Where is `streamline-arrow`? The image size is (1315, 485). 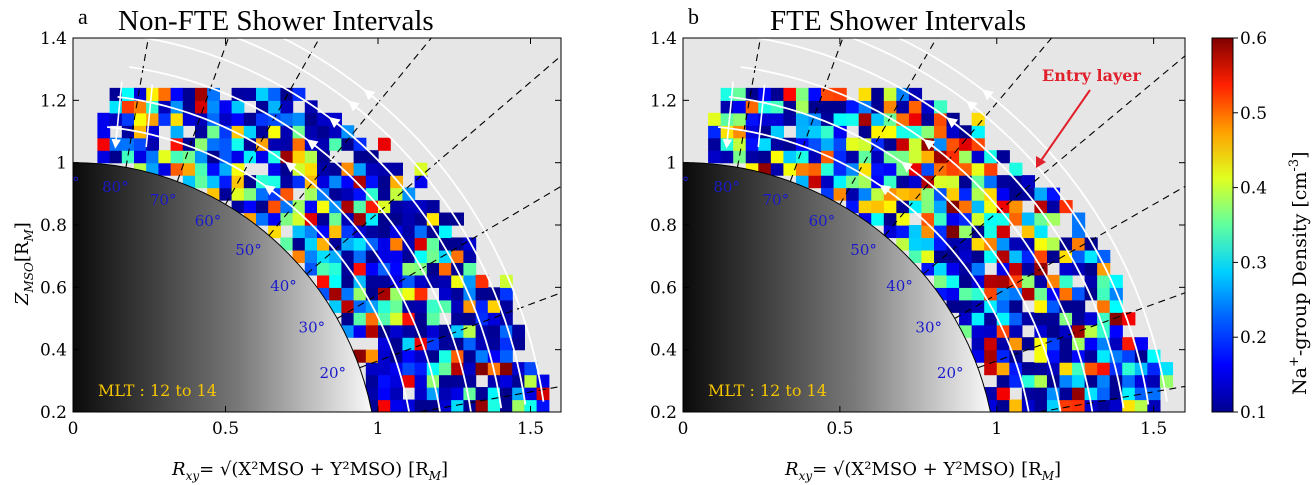
streamline-arrow is located at coordinates (334, 123).